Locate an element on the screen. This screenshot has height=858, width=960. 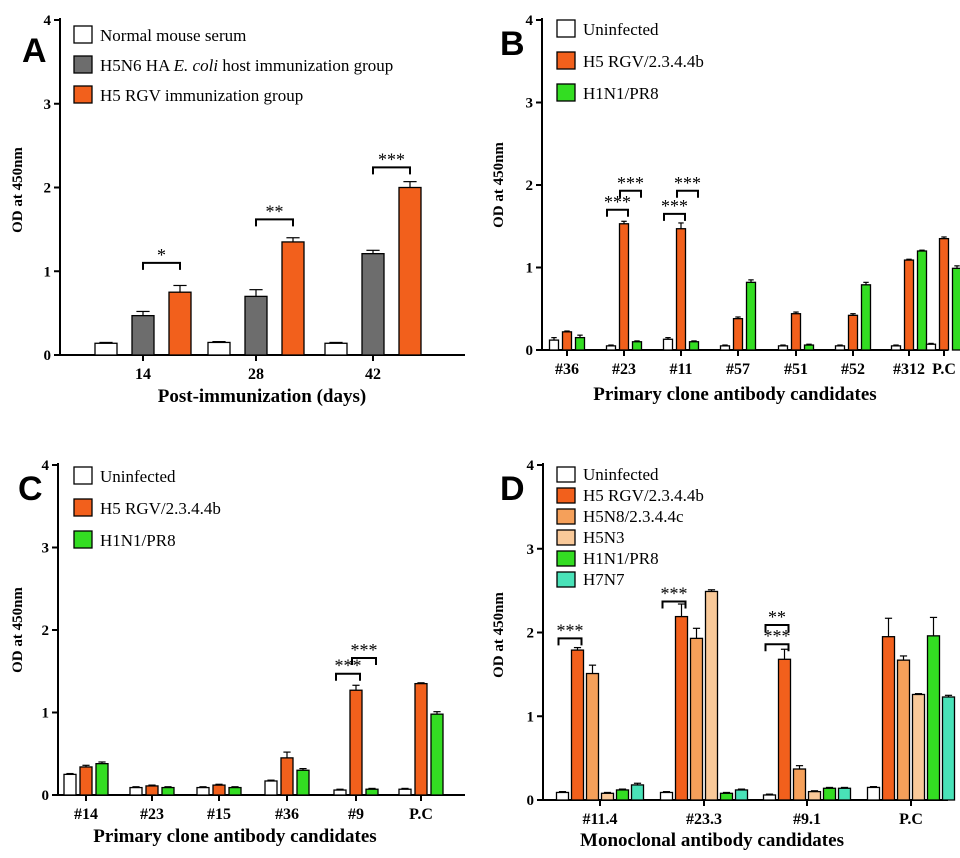
x-tick-label: #11 is located at coordinates (680, 369).